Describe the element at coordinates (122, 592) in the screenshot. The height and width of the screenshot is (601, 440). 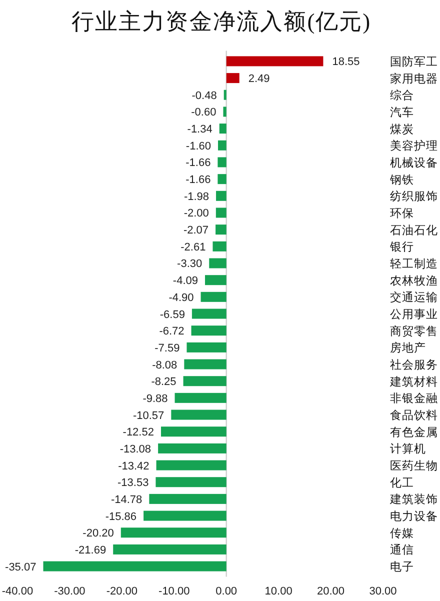
I see `x-tick-label: -20.00` at that location.